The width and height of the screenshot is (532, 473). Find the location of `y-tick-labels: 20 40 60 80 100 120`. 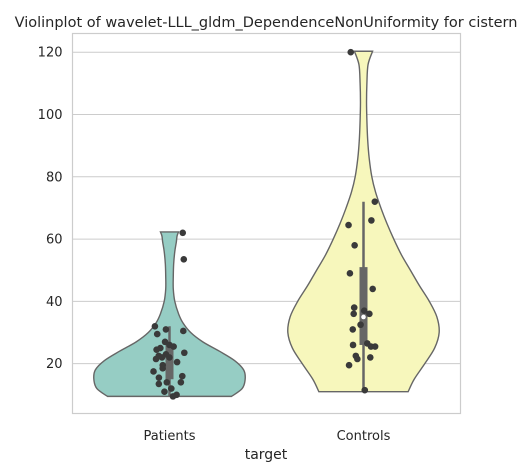

y-tick-labels: 20 40 60 80 100 120 is located at coordinates (50, 209).